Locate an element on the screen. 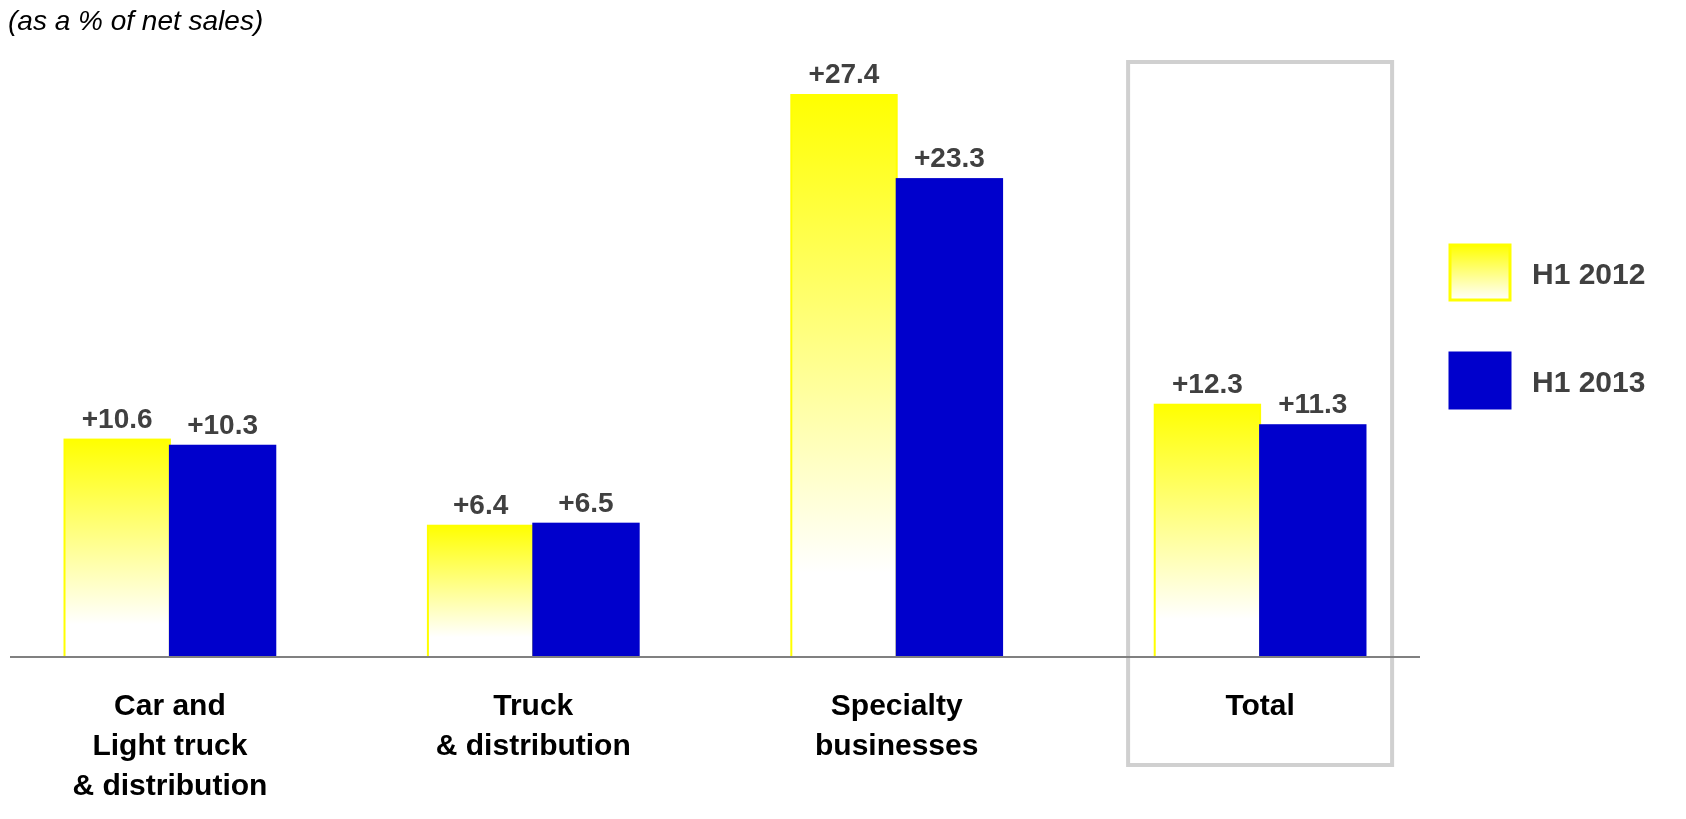 This screenshot has width=1686, height=819. chart-title: (as a % of net sales) is located at coordinates (136, 20).